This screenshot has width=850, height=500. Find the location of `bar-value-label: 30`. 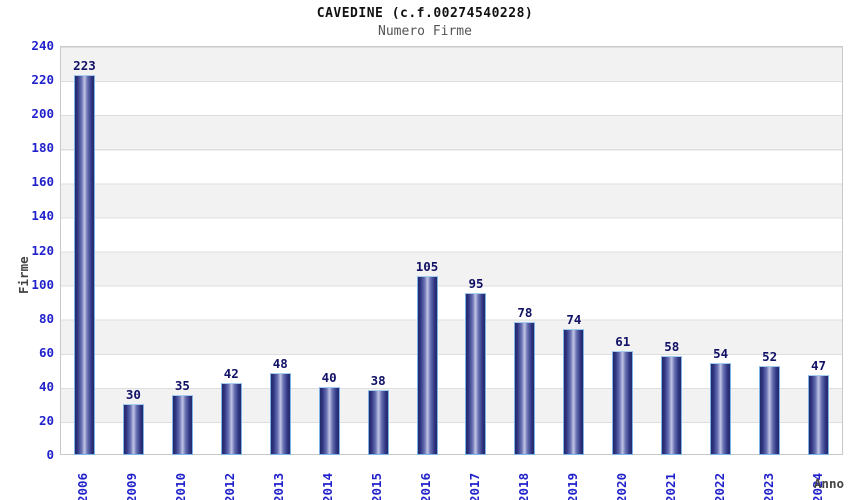

bar-value-label: 30 is located at coordinates (133, 394).